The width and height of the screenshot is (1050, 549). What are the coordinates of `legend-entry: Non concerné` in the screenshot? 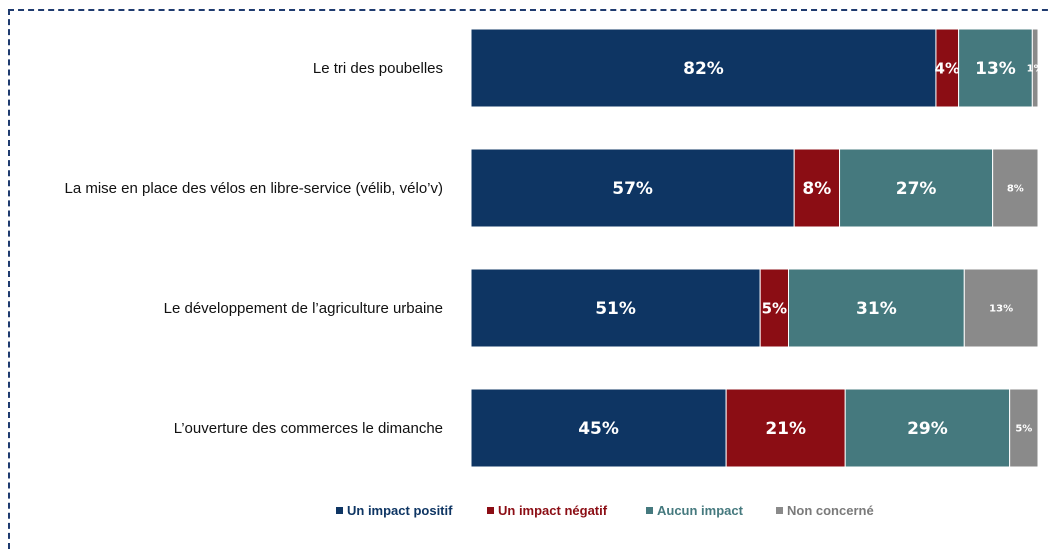 It's located at (830, 510).